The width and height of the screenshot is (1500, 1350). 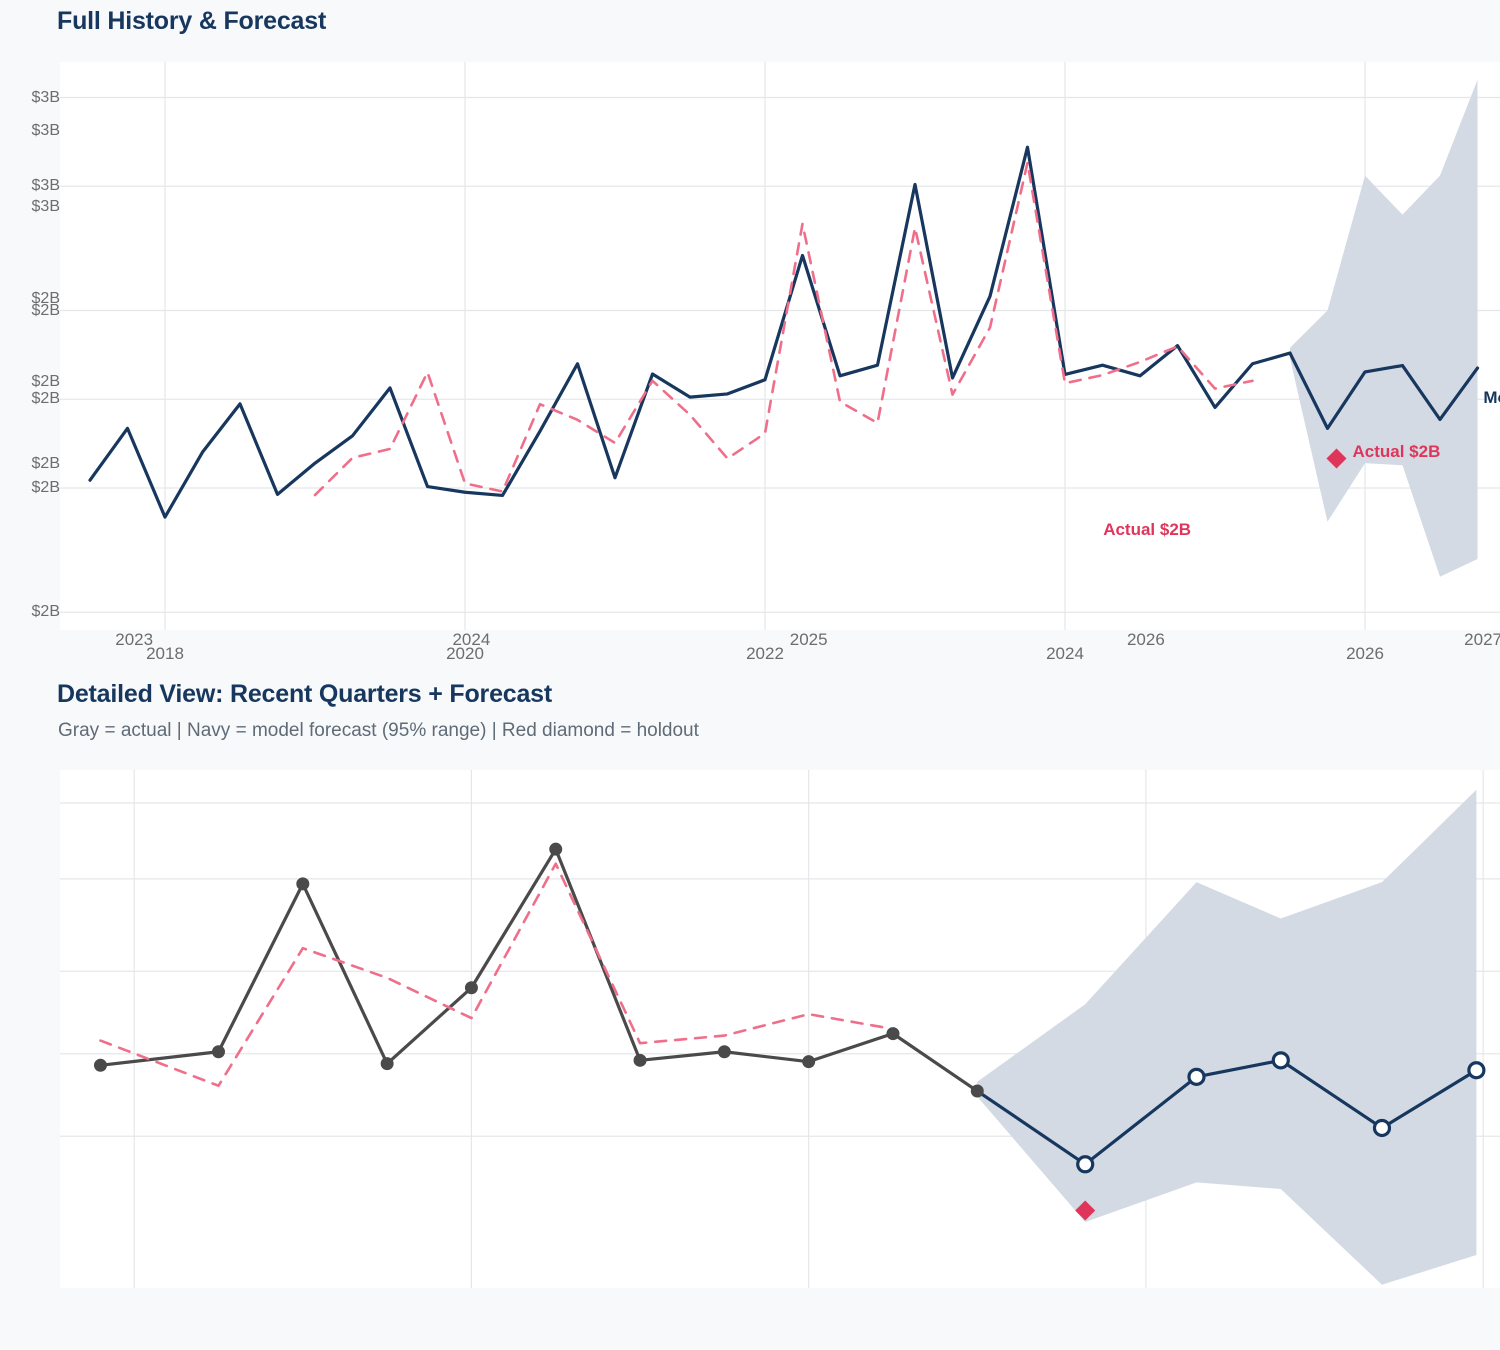 What do you see at coordinates (34, 357) in the screenshot?
I see `y-axis-ticks-bottom: $3B $3B $2B $2B $2B` at bounding box center [34, 357].